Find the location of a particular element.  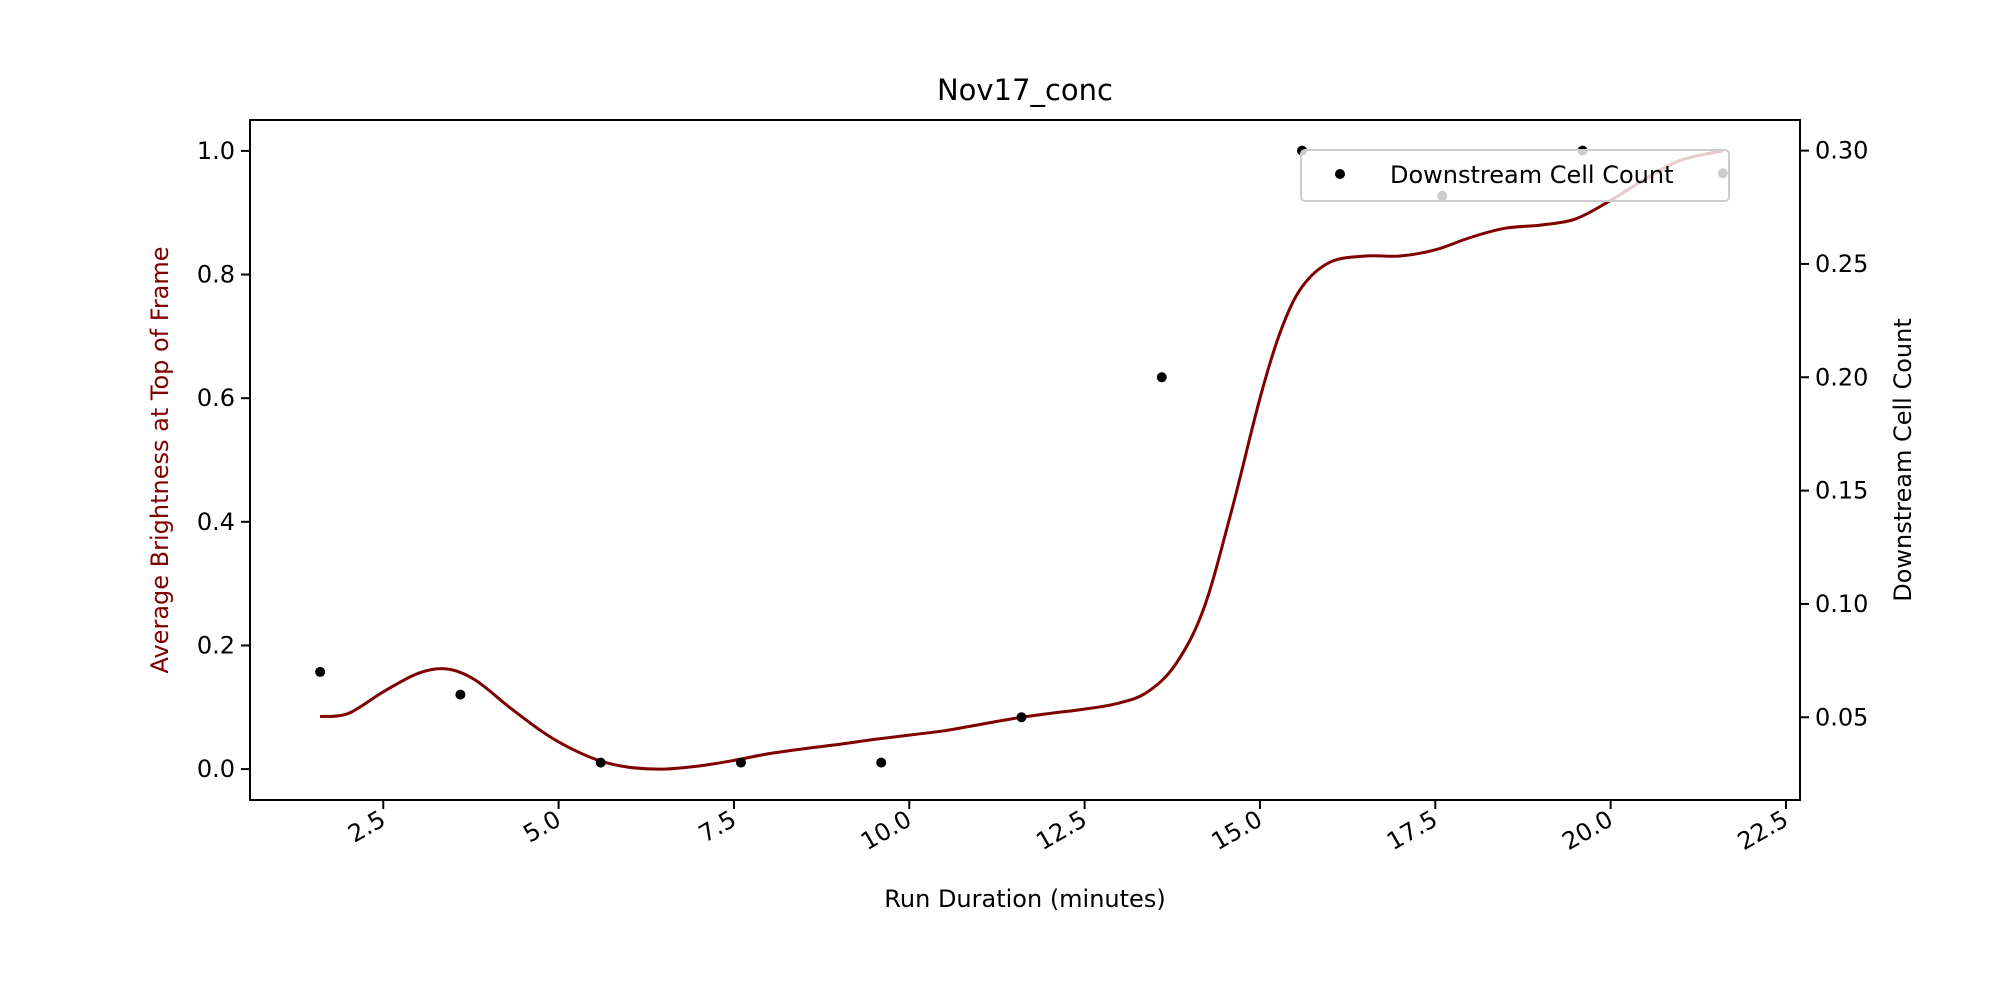

x-axis-title: Run Duration (minutes) is located at coordinates (1024, 899).